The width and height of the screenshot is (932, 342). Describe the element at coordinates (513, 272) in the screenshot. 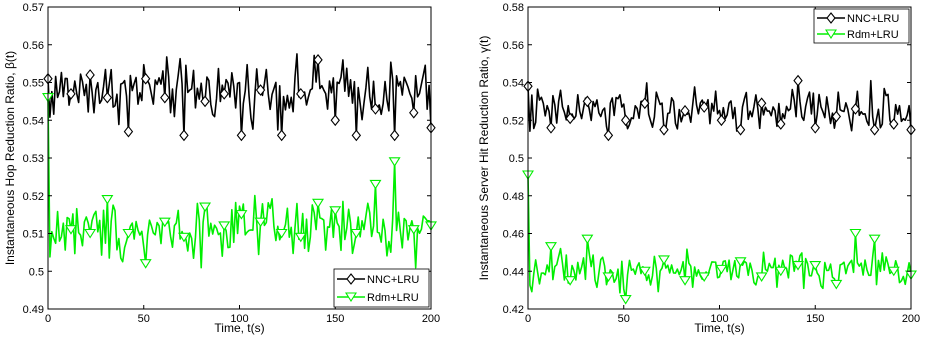

I see `right-y-tick-label: 0.44` at that location.